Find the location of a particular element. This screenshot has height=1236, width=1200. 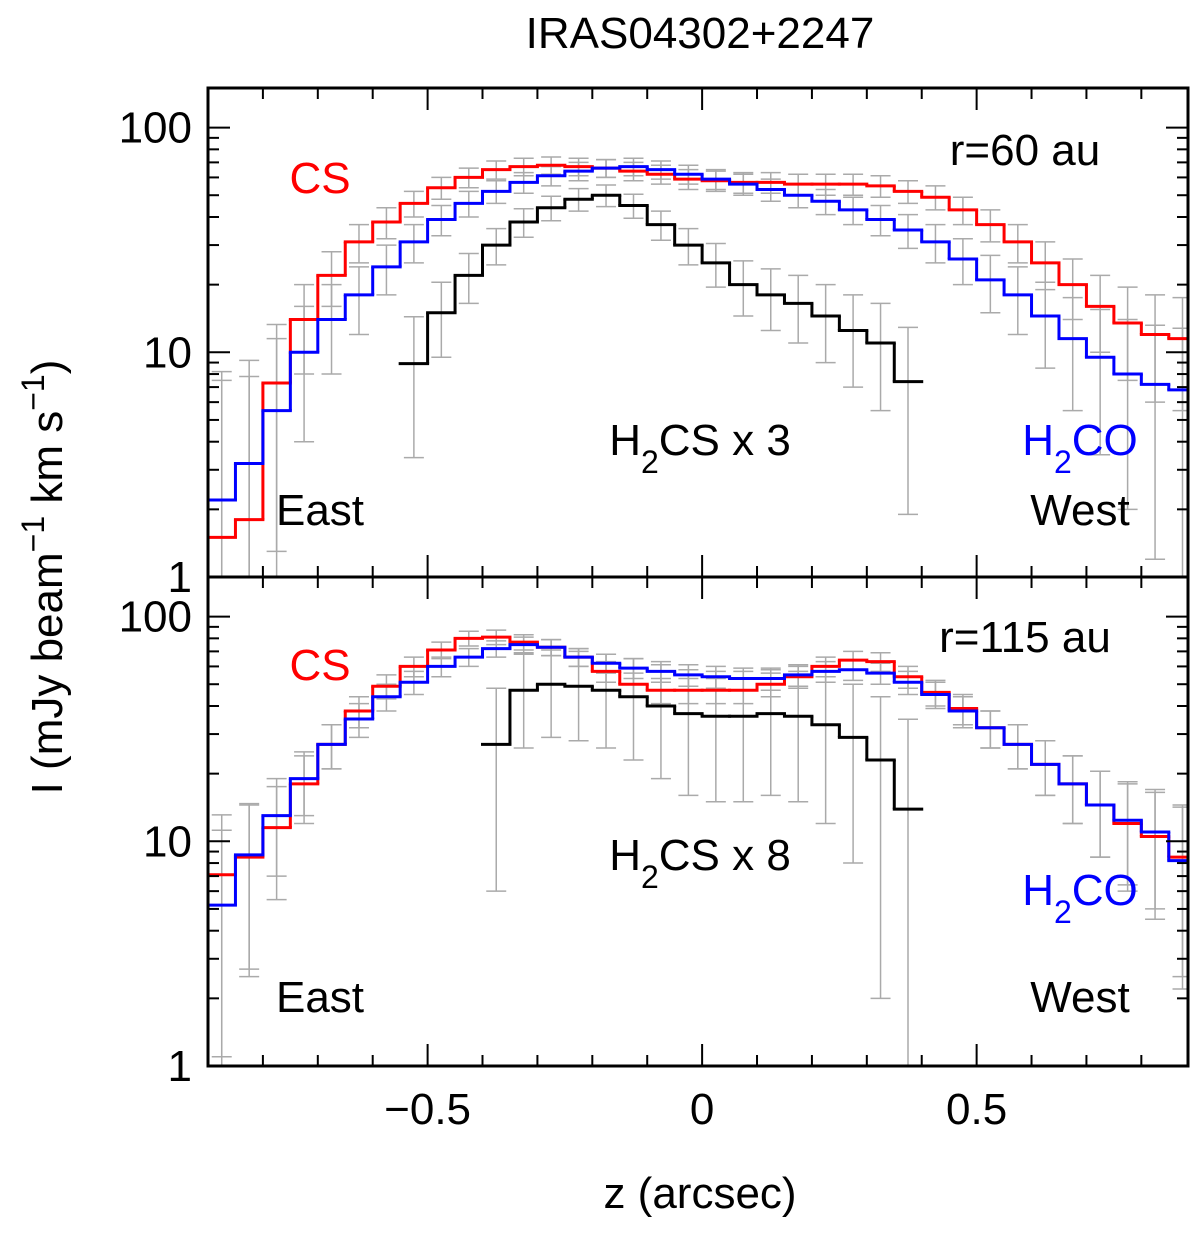

annotation: r=60 au is located at coordinates (1025, 150).